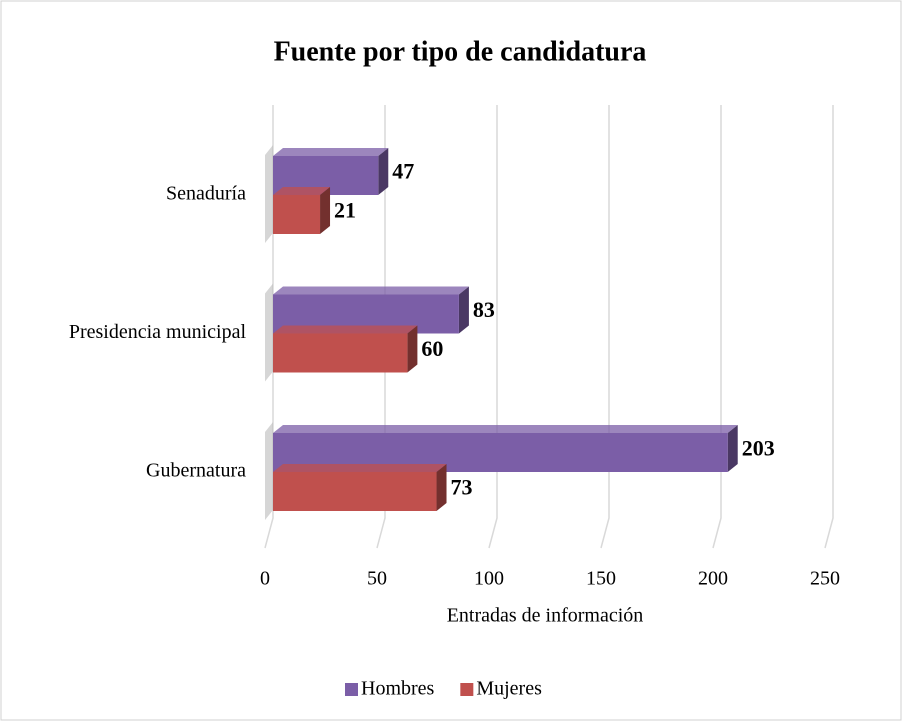 This screenshot has width=902, height=721. I want to click on data-label: 60, so click(432, 348).